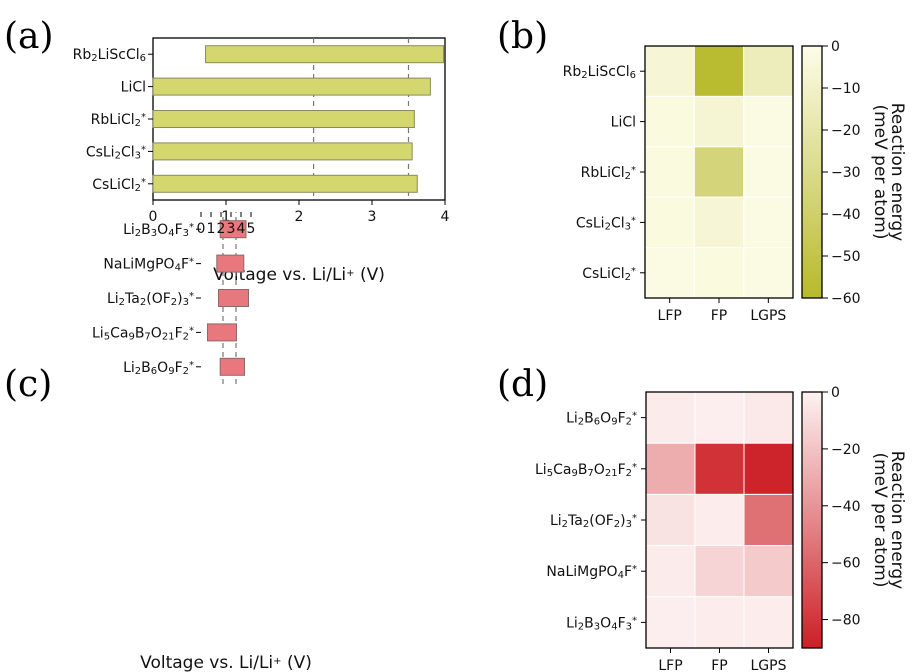  What do you see at coordinates (812, 520) in the screenshot?
I see `colorbar-d` at bounding box center [812, 520].